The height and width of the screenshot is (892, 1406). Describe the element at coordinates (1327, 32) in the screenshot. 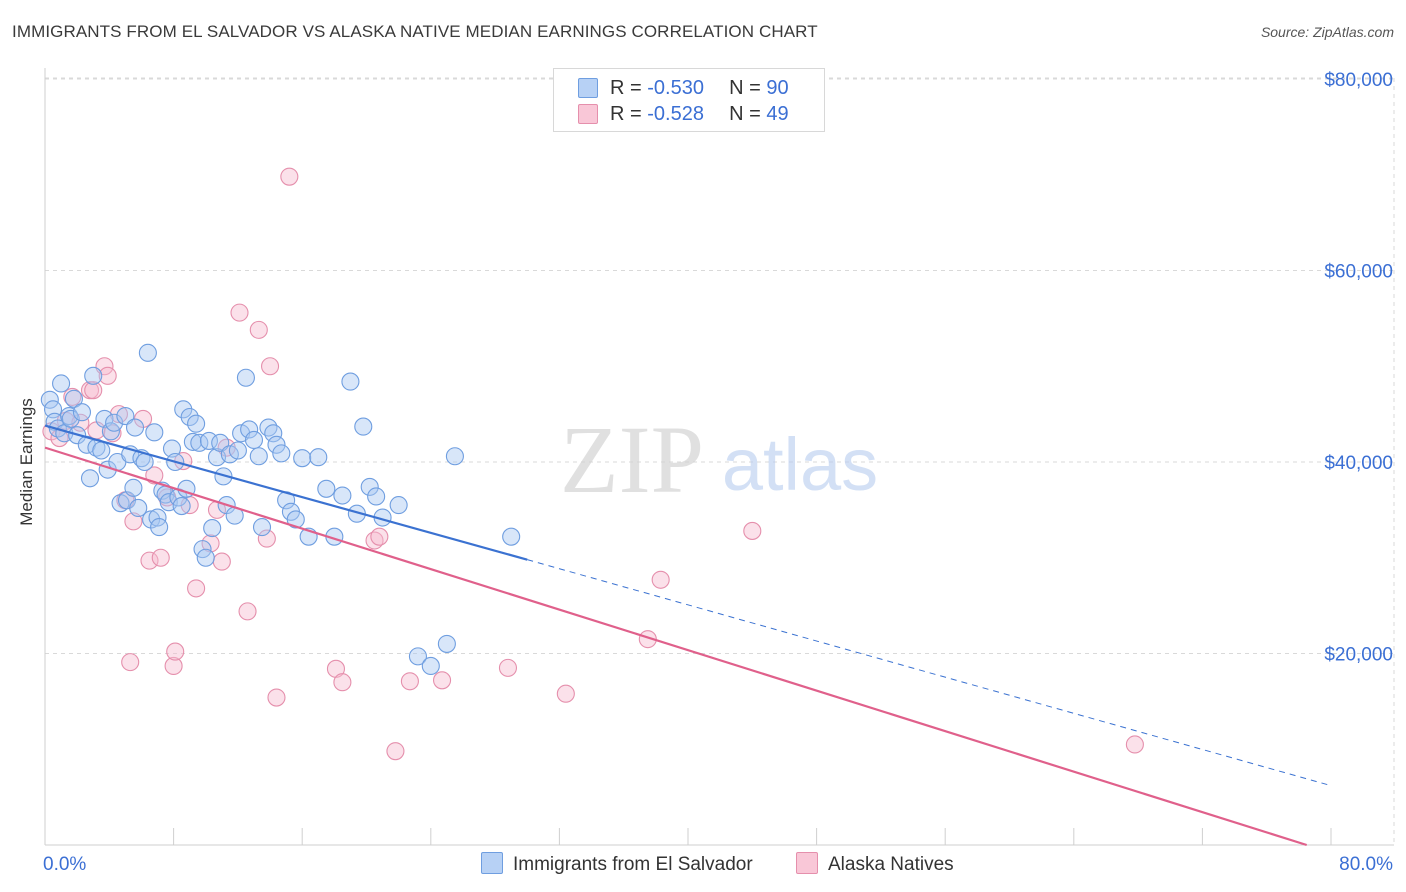

I see `source-label: Source: ZipAtlas.com` at that location.